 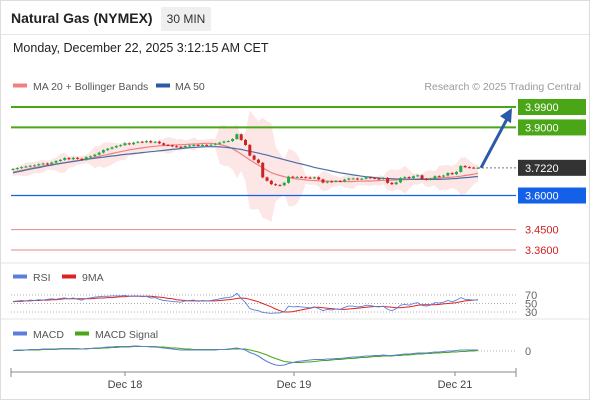 What do you see at coordinates (245, 356) in the screenshot?
I see `macd-line` at bounding box center [245, 356].